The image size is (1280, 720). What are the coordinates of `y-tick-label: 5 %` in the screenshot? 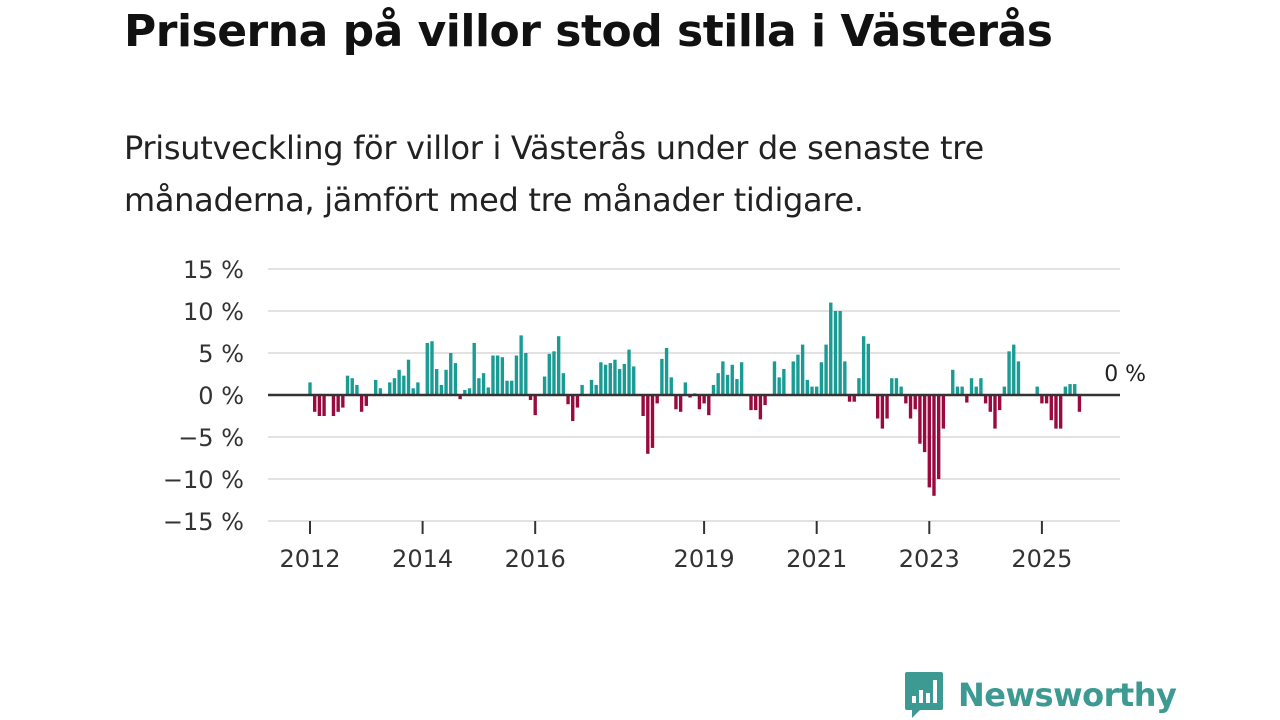 It's located at (221, 354).